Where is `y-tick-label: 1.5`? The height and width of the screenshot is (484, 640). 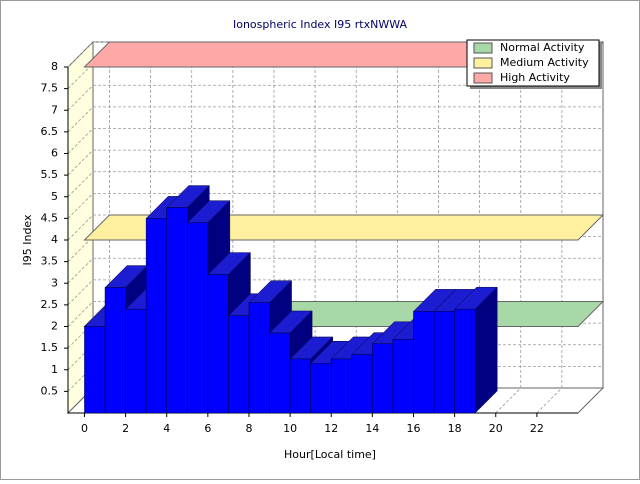 y-tick-label: 1.5 is located at coordinates (50, 347).